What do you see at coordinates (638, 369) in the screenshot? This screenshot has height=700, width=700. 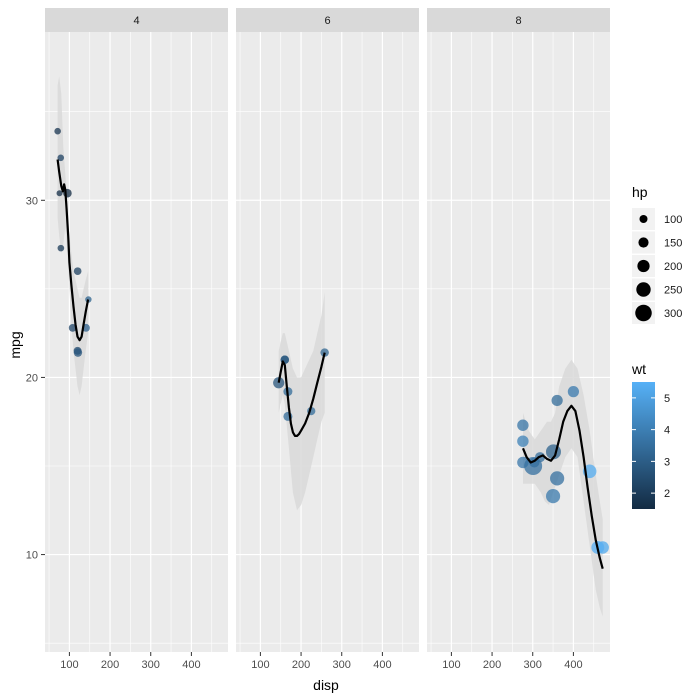 I see `color-legend-title: wt` at bounding box center [638, 369].